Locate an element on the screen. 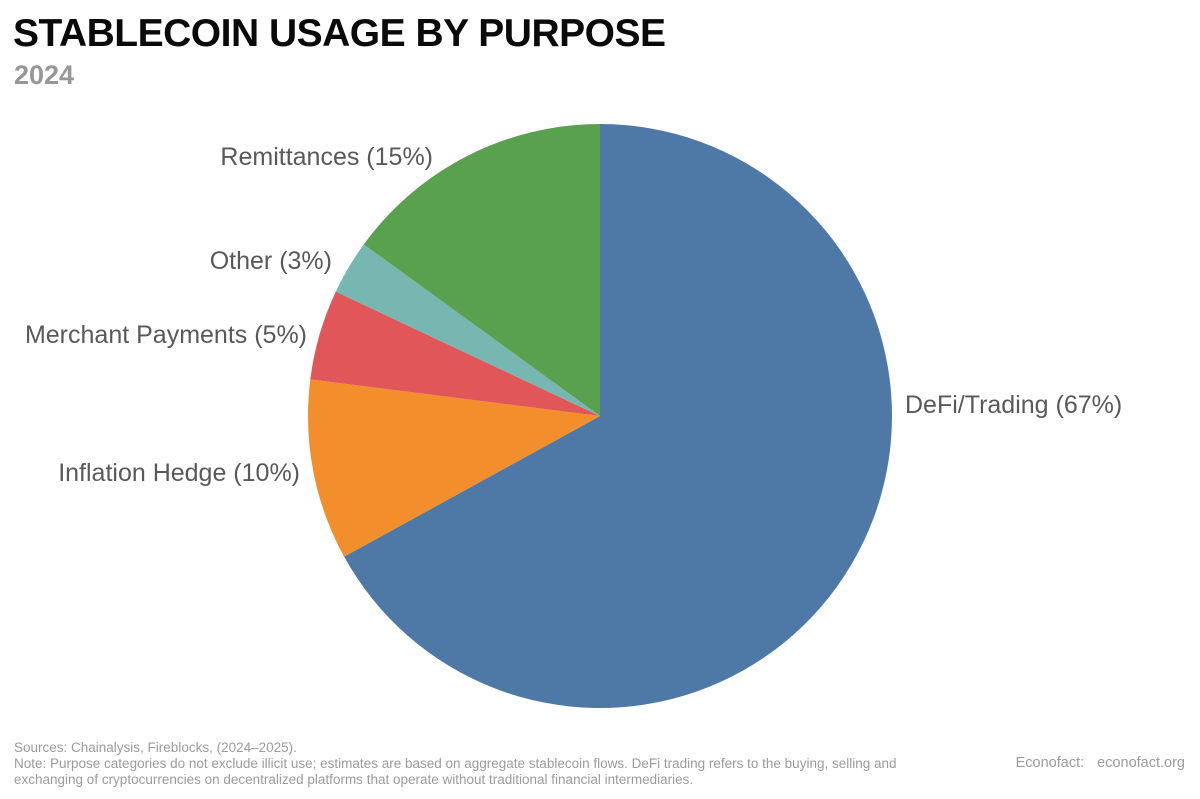 The image size is (1200, 799). brand-url-link: econofact.org is located at coordinates (1141, 763).